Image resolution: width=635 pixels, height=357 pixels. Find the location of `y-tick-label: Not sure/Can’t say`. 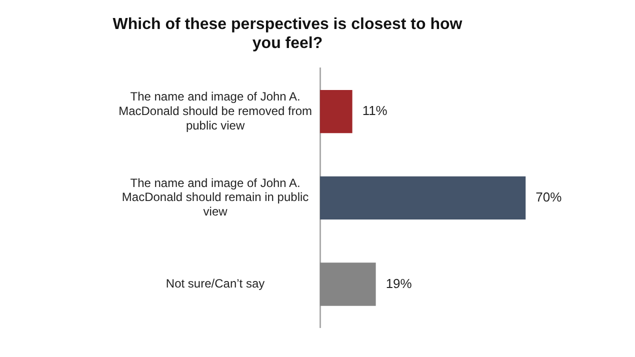

y-tick-label: Not sure/Can’t say is located at coordinates (215, 283).